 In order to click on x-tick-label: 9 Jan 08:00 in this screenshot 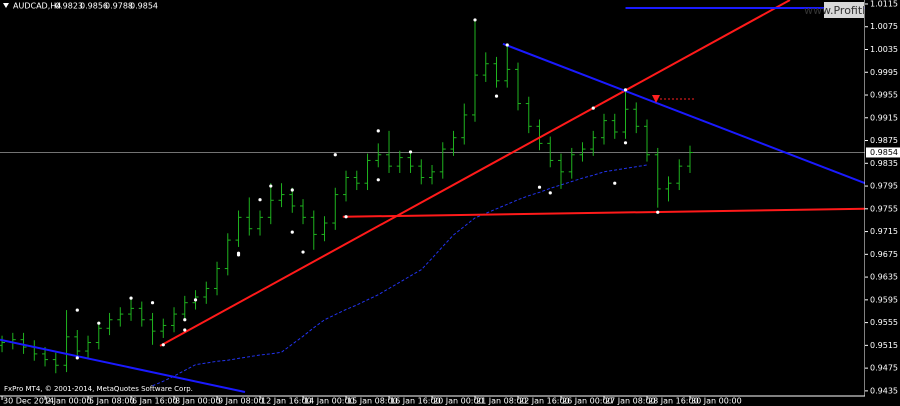, I will do `click(241, 401)`.